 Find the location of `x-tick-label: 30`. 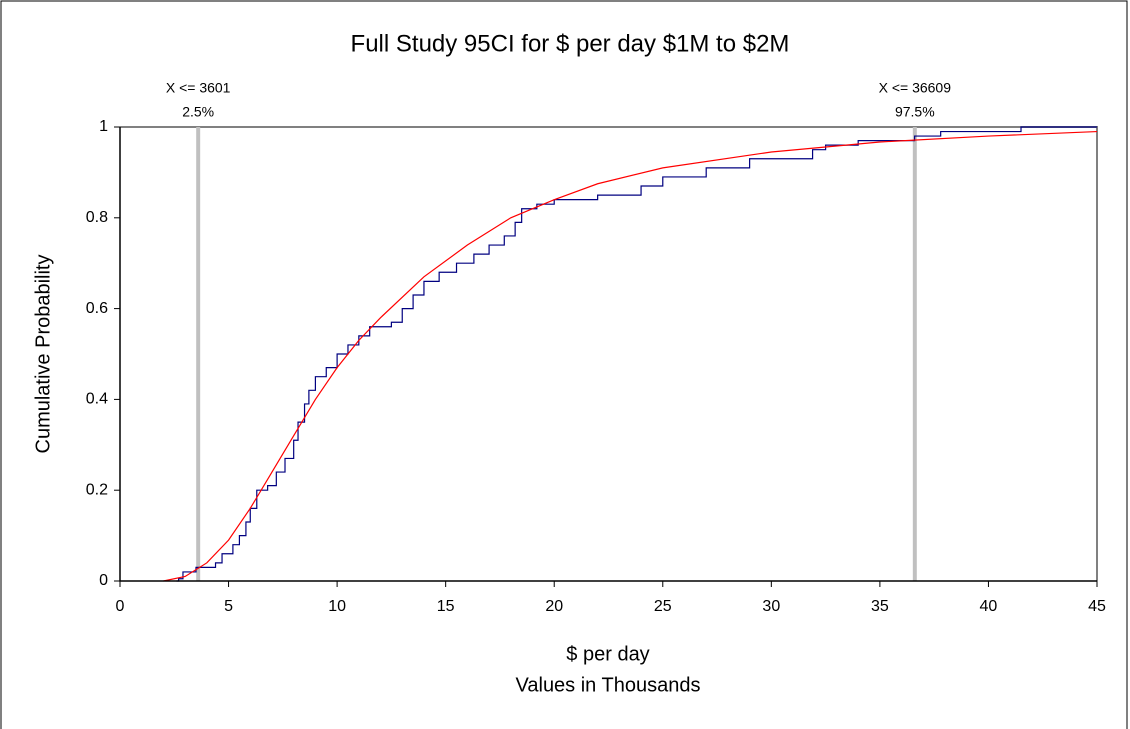

x-tick-label: 30 is located at coordinates (771, 606).